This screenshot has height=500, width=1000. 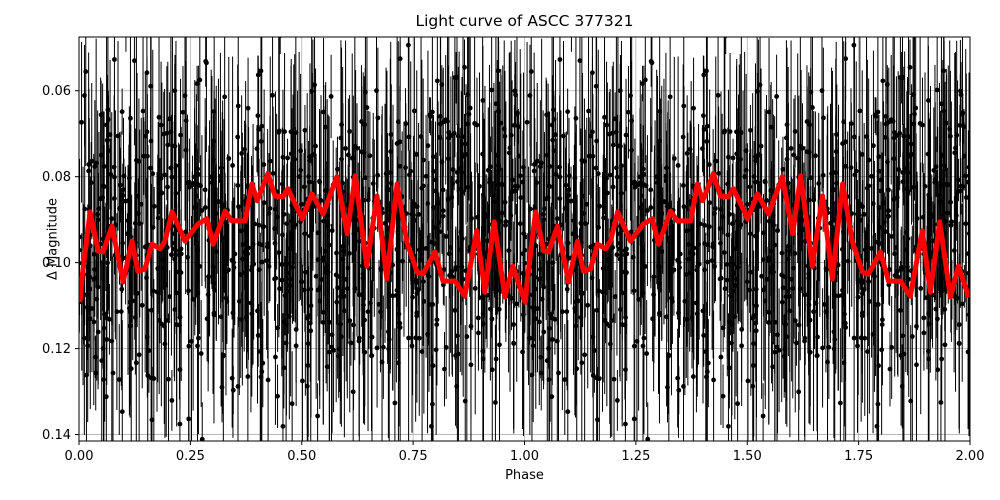 I want to click on x-tick-label: 1.50, so click(x=747, y=456).